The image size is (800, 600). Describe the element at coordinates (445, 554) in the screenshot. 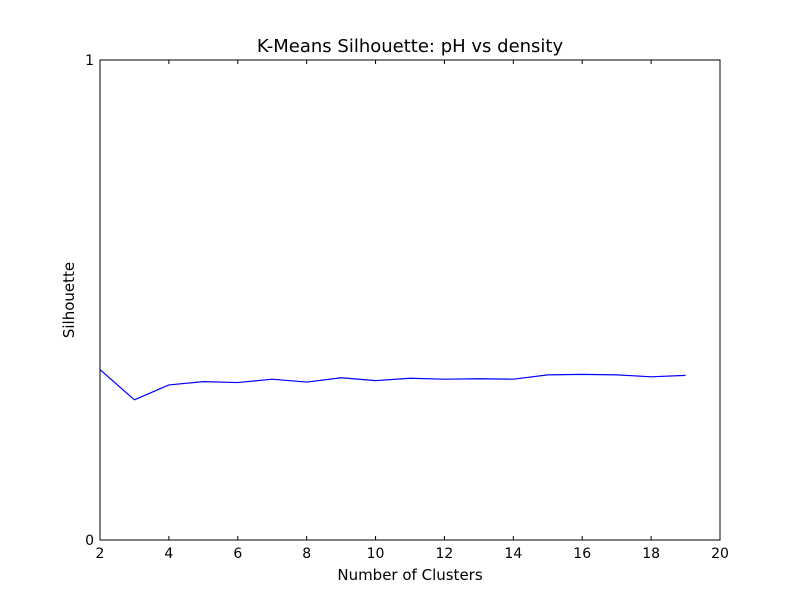

I see `x-tick-label: 12` at that location.